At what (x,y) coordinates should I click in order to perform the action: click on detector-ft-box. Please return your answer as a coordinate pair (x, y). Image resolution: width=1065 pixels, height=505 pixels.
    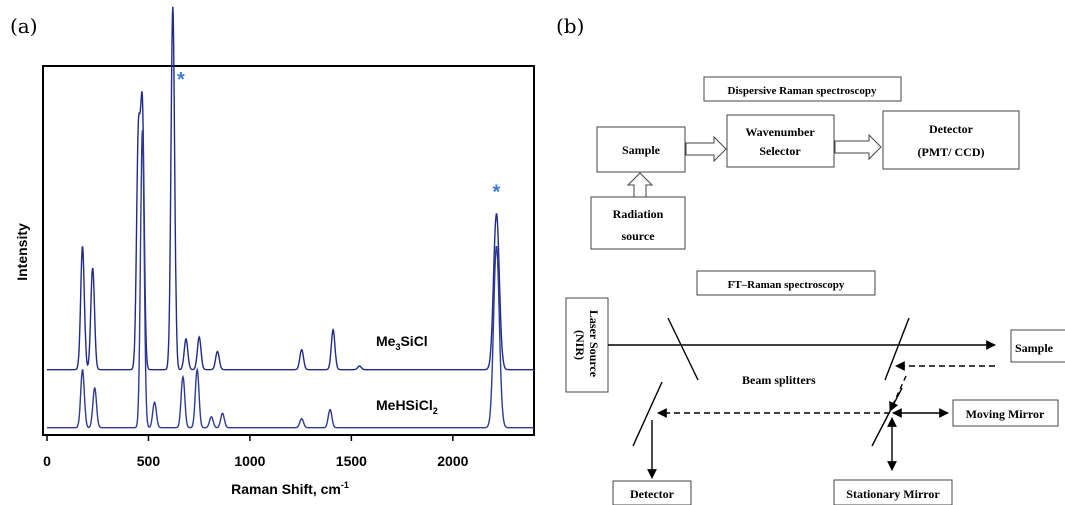
    Looking at the image, I should click on (652, 492).